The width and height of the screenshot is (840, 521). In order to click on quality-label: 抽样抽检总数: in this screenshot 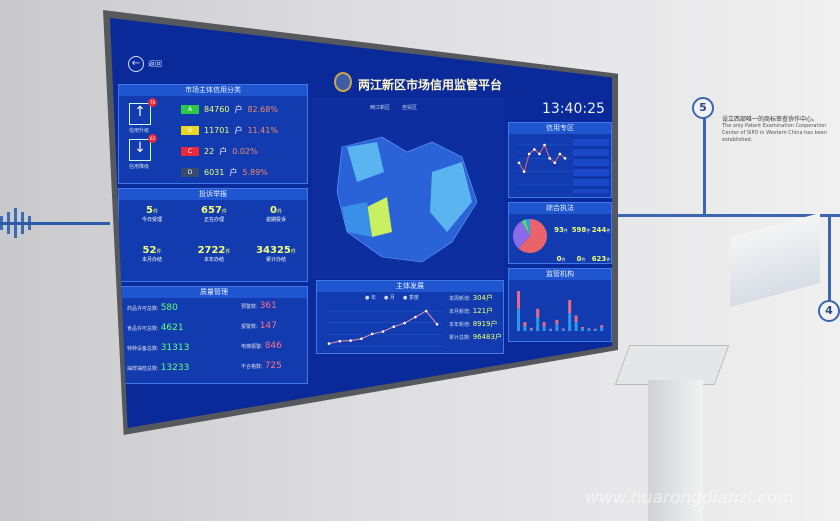, I will do `click(143, 369)`.